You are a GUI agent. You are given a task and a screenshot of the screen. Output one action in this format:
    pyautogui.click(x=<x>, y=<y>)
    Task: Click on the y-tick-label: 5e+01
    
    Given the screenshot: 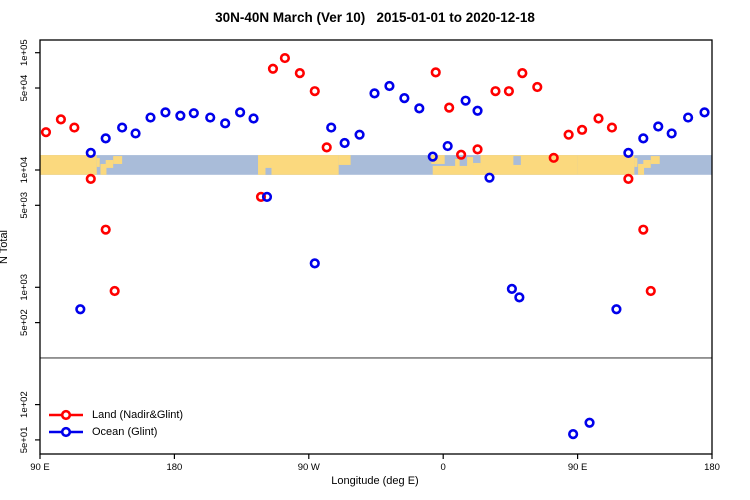 What is the action you would take?
    pyautogui.click(x=24, y=440)
    